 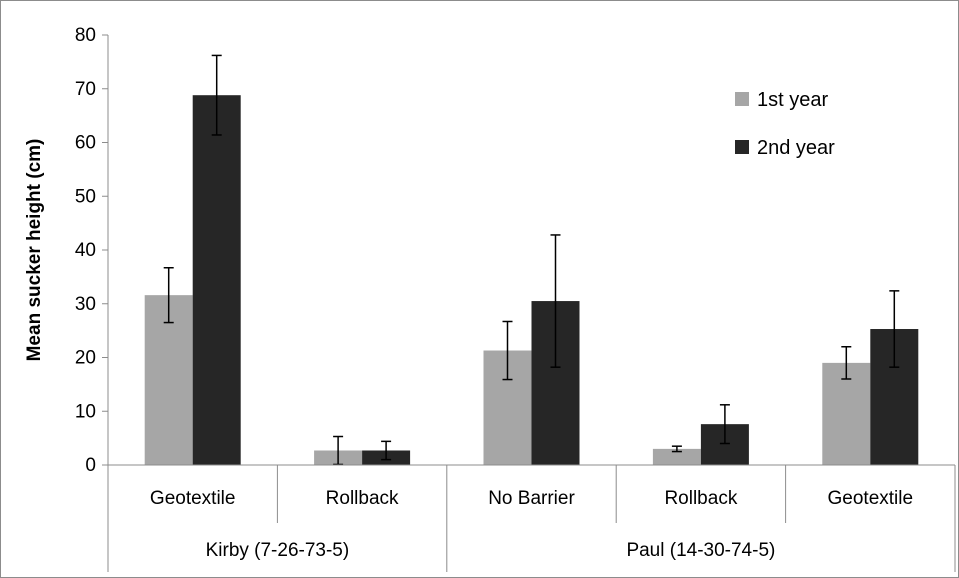 What do you see at coordinates (531, 498) in the screenshot?
I see `x-category-label: No Barrier` at bounding box center [531, 498].